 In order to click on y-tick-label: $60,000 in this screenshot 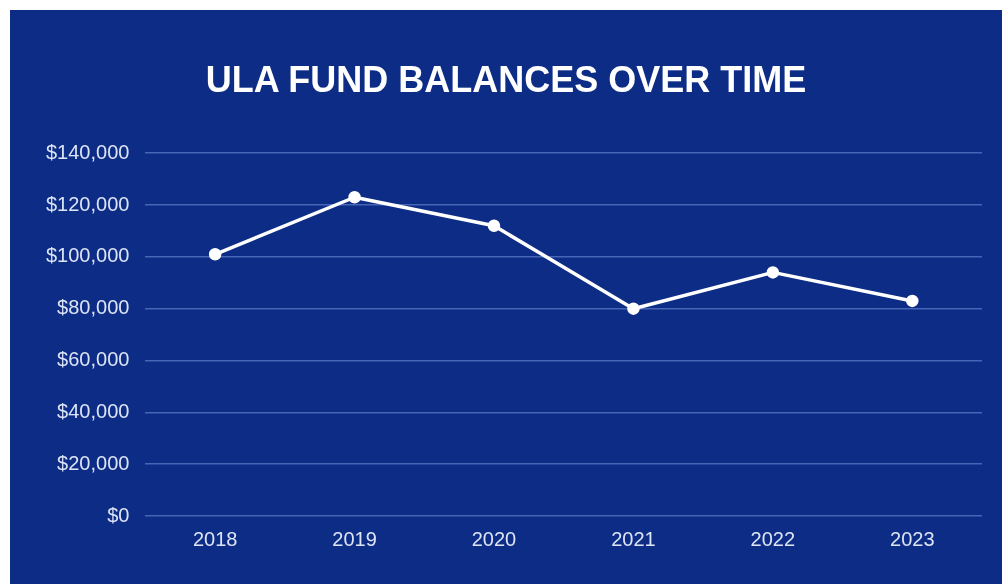, I will do `click(93, 359)`.